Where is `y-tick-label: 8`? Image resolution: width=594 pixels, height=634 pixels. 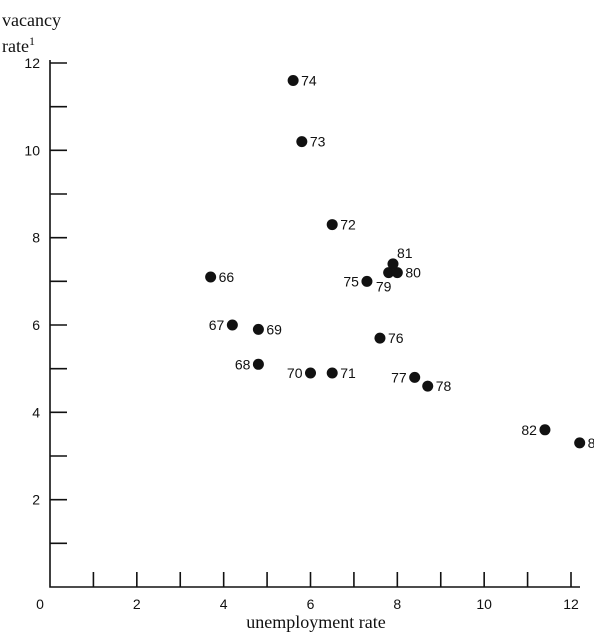 y-tick-label: 8 is located at coordinates (36, 238).